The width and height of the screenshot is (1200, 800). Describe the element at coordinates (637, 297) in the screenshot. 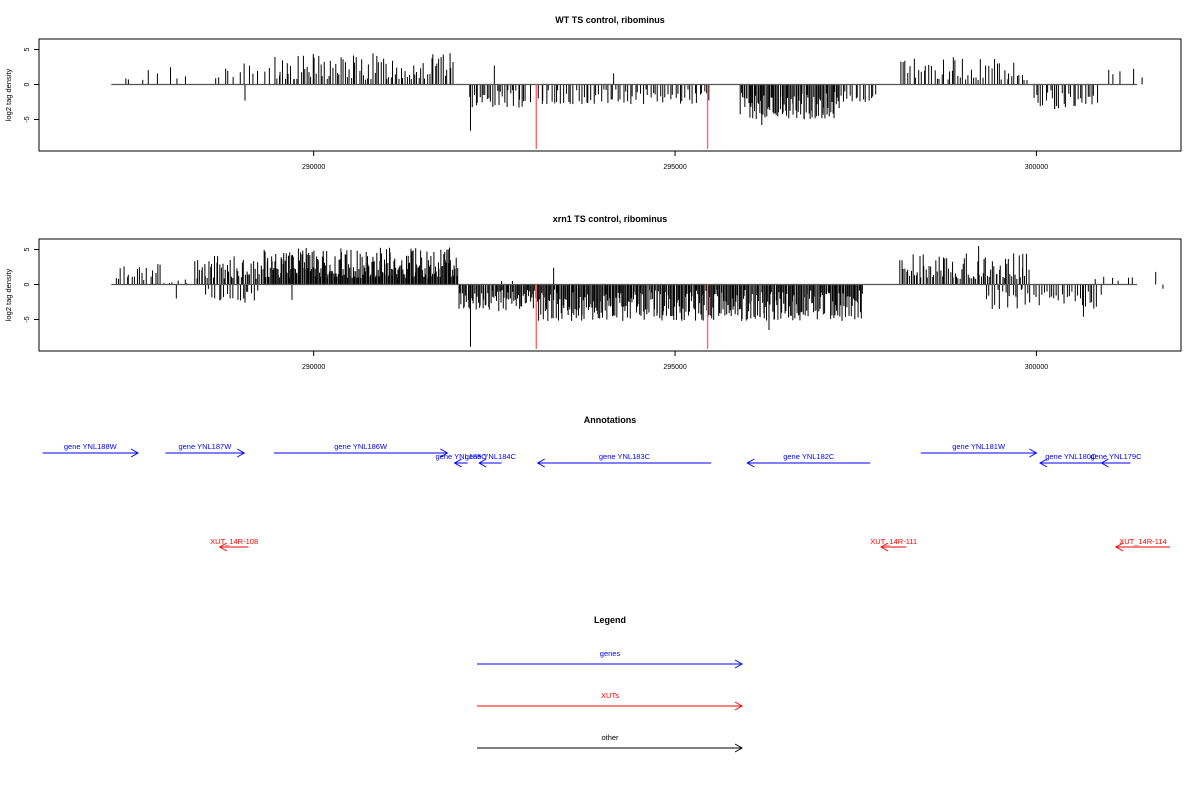

I see `xrn1-bars` at that location.